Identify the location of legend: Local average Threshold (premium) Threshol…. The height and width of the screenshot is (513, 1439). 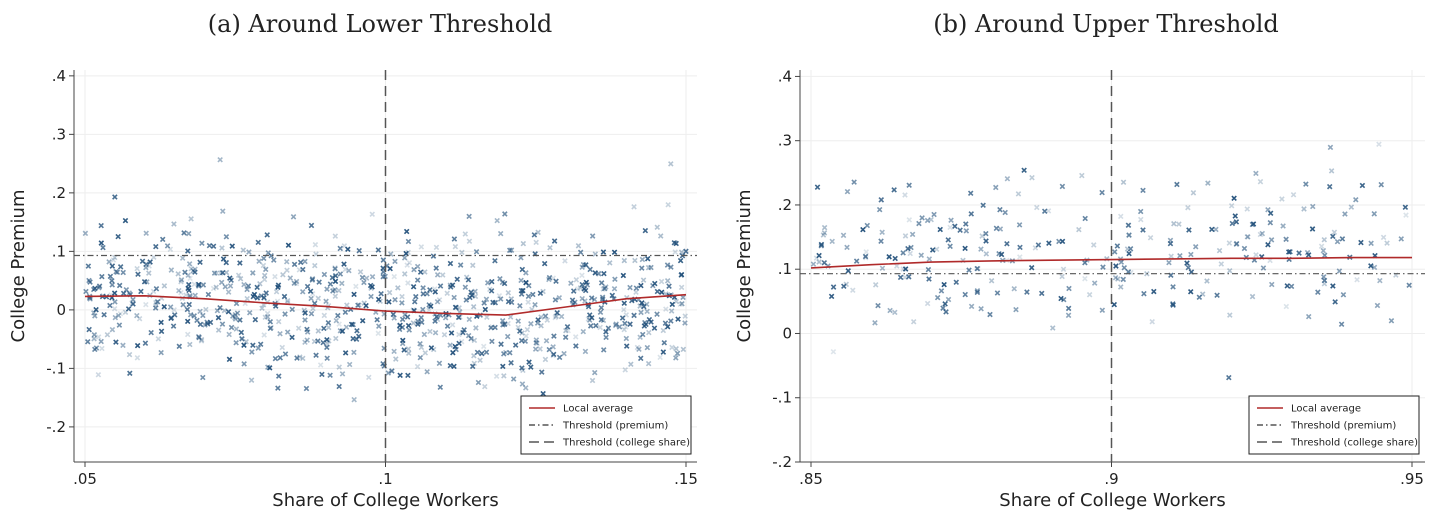
(1334, 425).